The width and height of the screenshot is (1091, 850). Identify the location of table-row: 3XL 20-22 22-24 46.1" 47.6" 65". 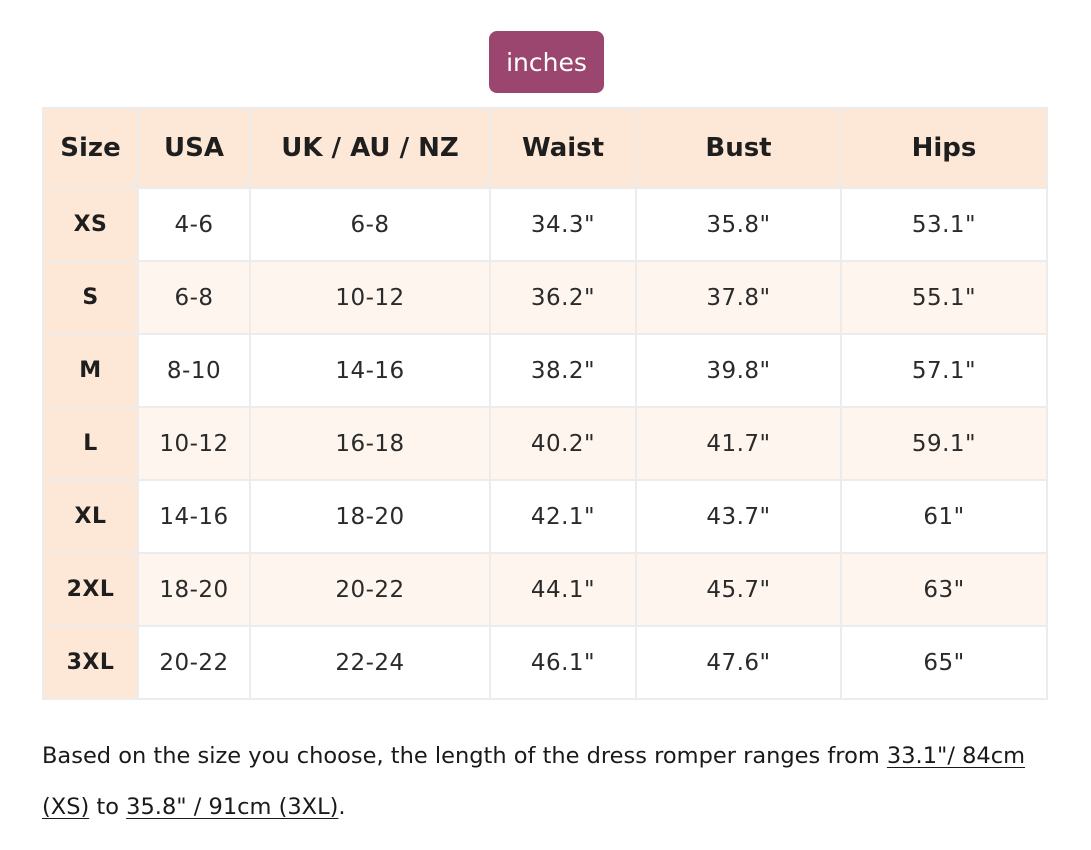
(545, 662).